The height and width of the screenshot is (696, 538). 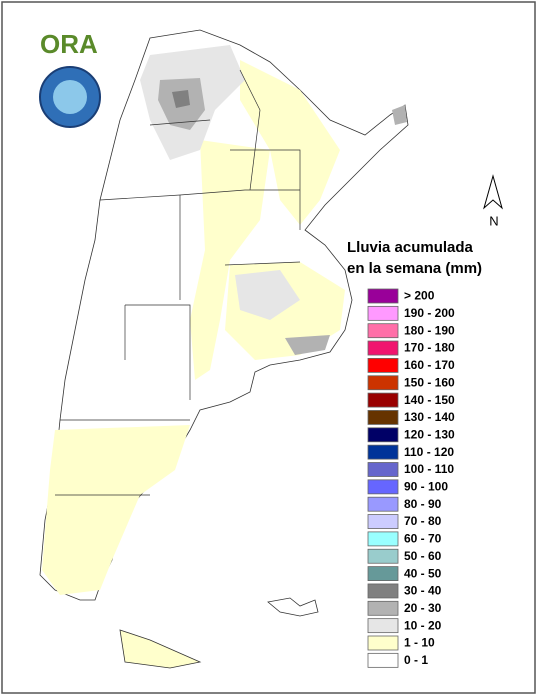 What do you see at coordinates (429, 330) in the screenshot?
I see `legend-label: 180 - 190` at bounding box center [429, 330].